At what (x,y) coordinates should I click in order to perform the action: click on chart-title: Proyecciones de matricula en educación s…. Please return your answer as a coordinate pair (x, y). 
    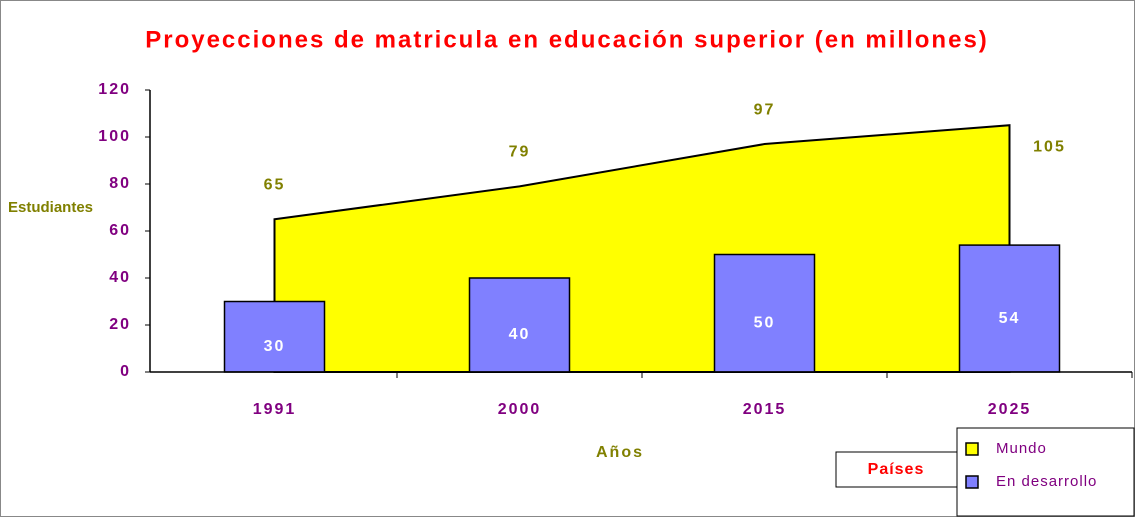
    Looking at the image, I should click on (567, 39).